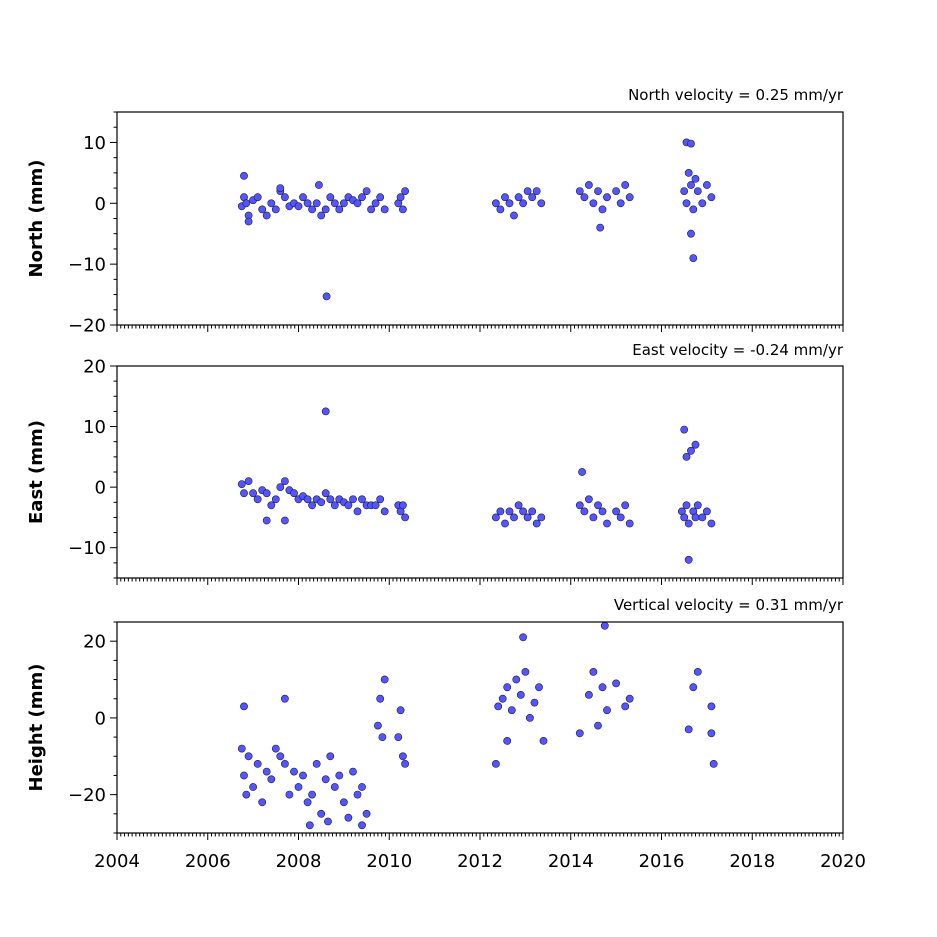  What do you see at coordinates (36, 728) in the screenshot?
I see `height-y-axis-label: Height (mm)` at bounding box center [36, 728].